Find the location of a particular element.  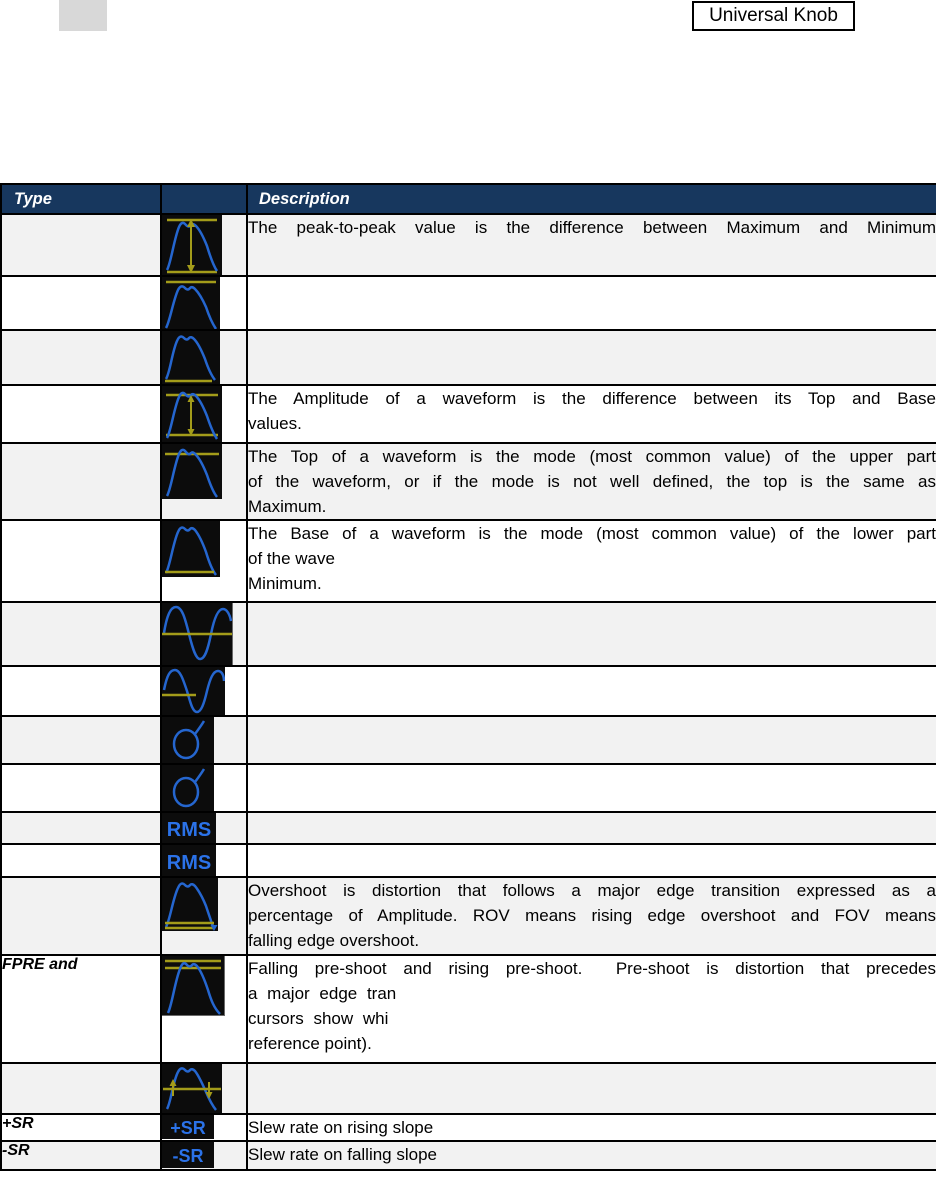

table-header-row: Type Description is located at coordinates (468, 199).